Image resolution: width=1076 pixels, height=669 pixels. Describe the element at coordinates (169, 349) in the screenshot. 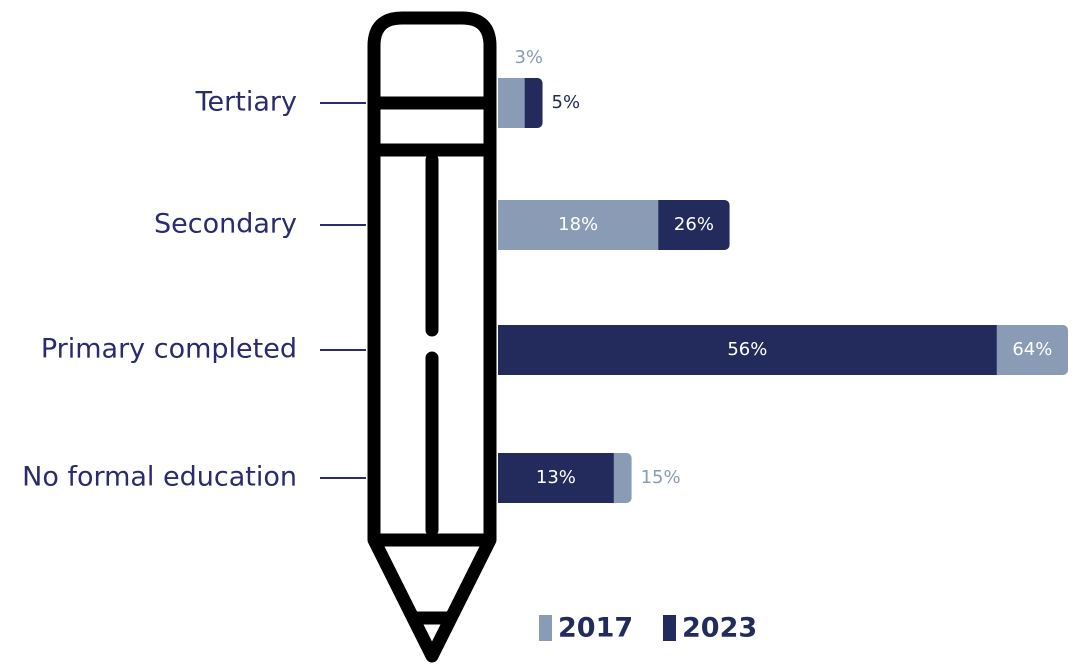

I see `category-label: Primary completed` at that location.